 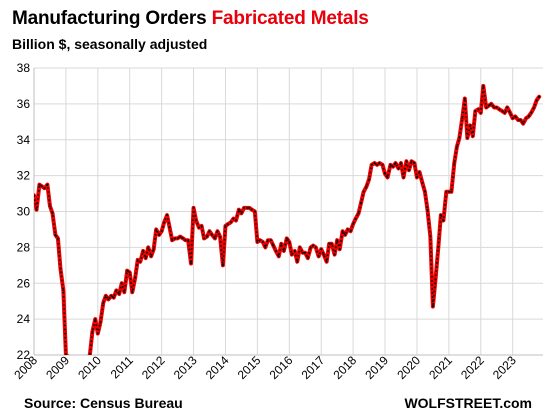 What do you see at coordinates (24, 176) in the screenshot?
I see `y-tick-label: 32` at bounding box center [24, 176].